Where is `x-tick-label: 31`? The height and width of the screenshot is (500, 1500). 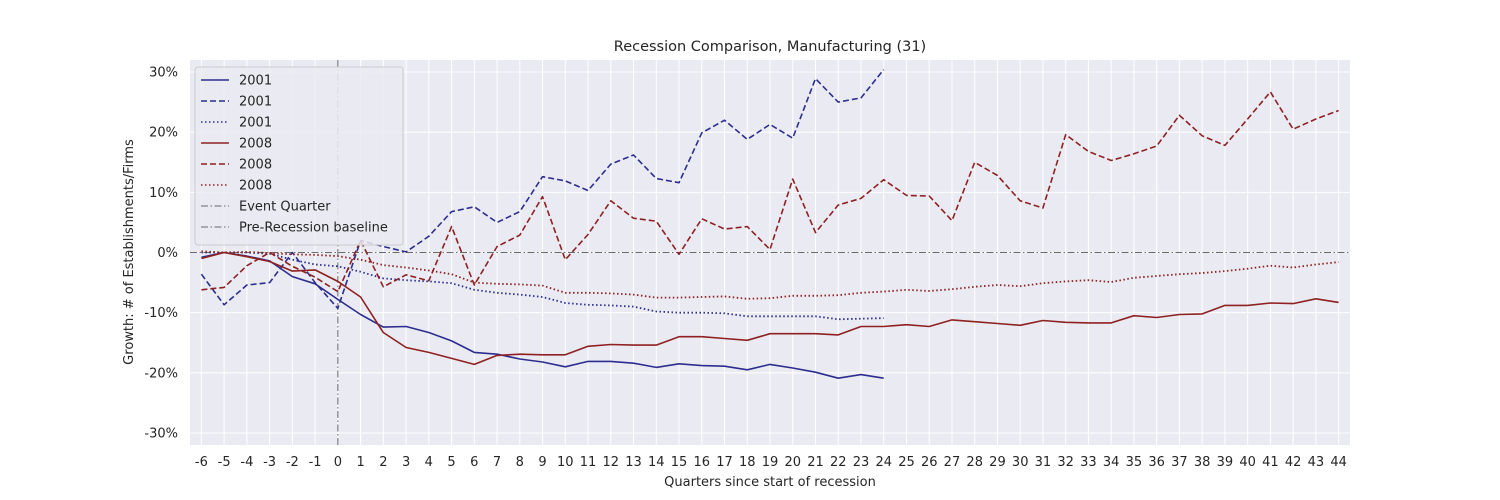
x-tick-label: 31 is located at coordinates (1043, 462).